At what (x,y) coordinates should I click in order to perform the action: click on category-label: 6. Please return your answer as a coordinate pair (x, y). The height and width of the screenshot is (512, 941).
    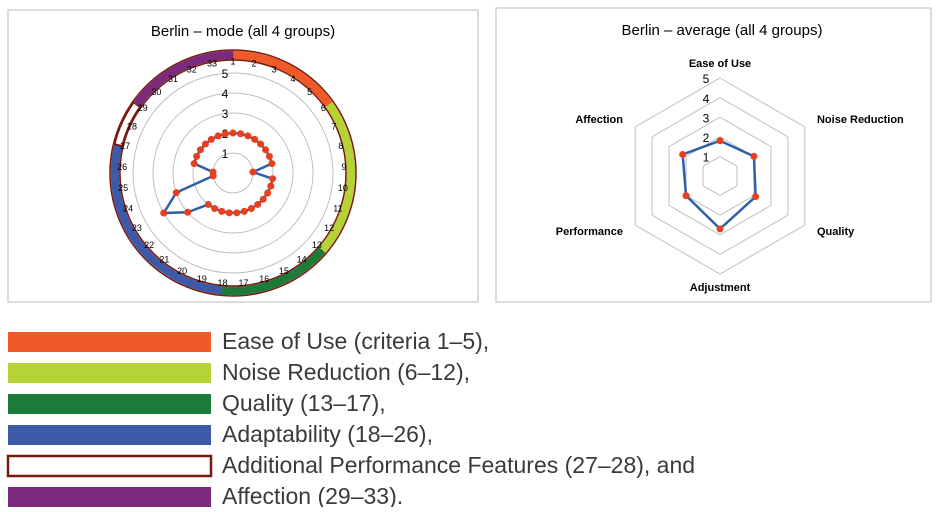
    Looking at the image, I should click on (323, 108).